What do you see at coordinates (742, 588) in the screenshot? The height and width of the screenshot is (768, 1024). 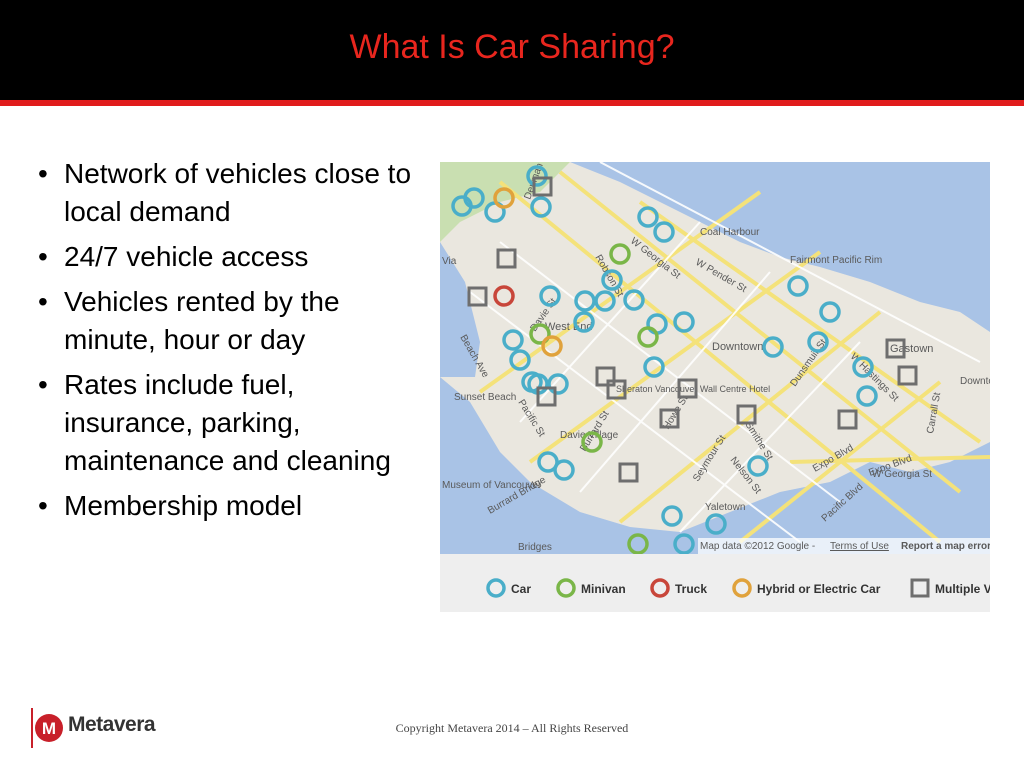 I see `legend-hybrid-icon` at bounding box center [742, 588].